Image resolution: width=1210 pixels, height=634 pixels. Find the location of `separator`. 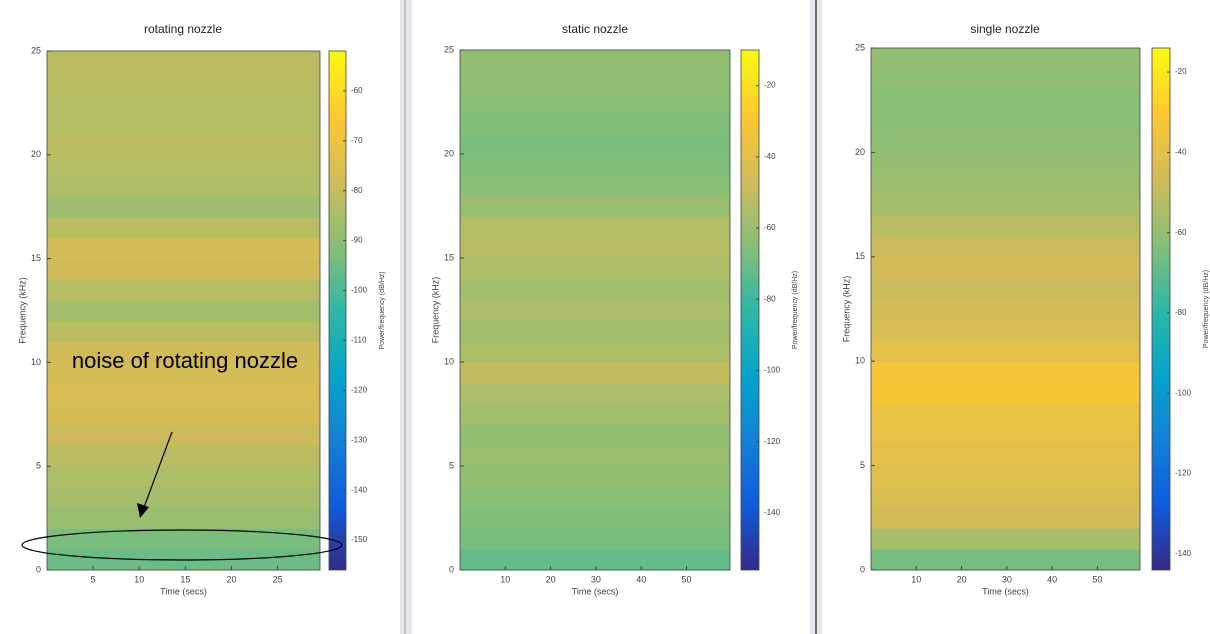

separator is located at coordinates (406, 317).